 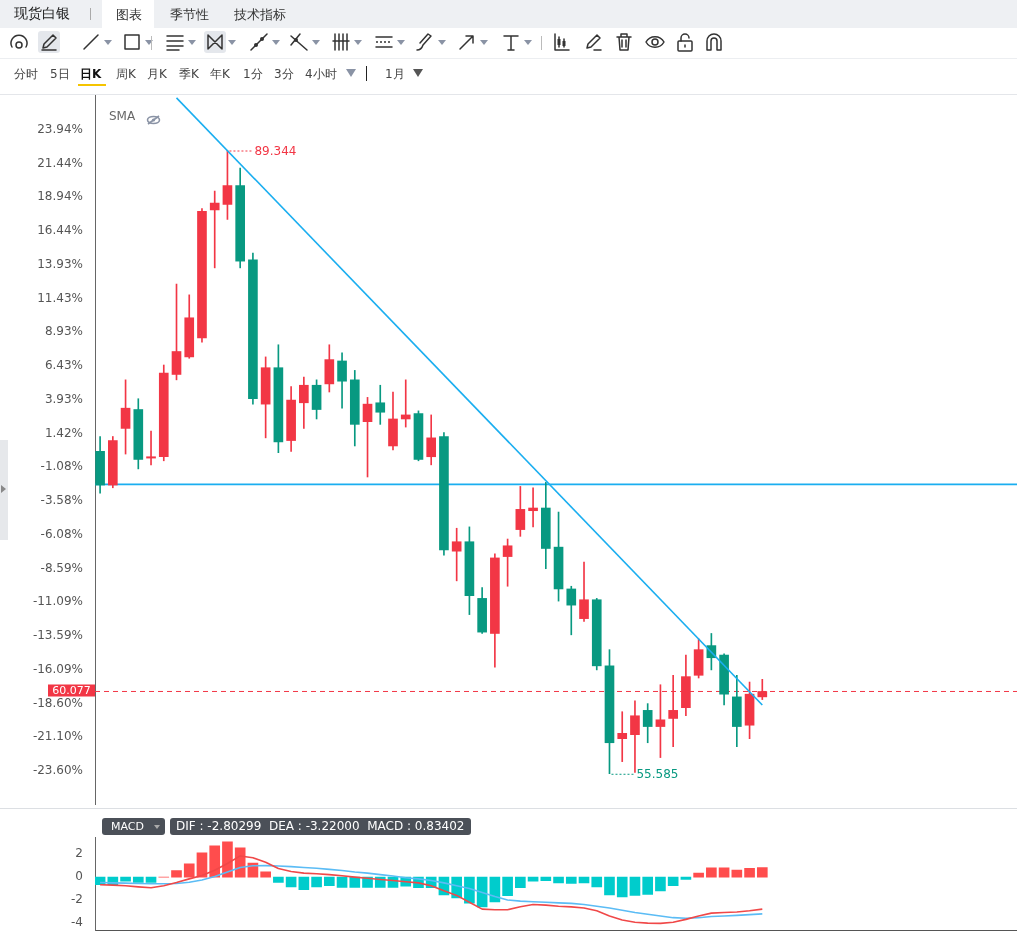 I want to click on text: 日K, so click(x=91, y=74).